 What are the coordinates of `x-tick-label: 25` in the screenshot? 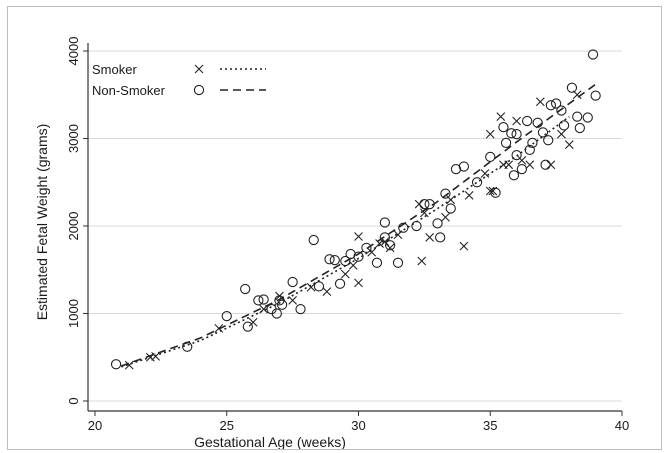 It's located at (227, 425).